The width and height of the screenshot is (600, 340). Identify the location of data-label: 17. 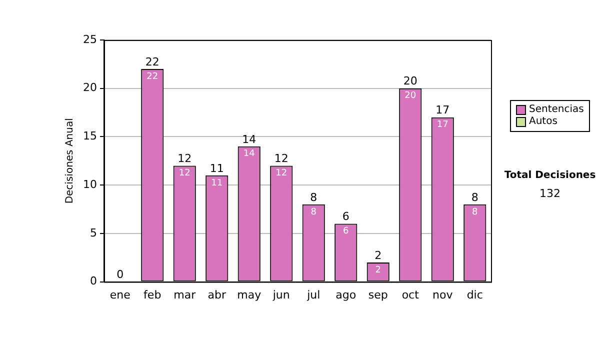
(442, 125).